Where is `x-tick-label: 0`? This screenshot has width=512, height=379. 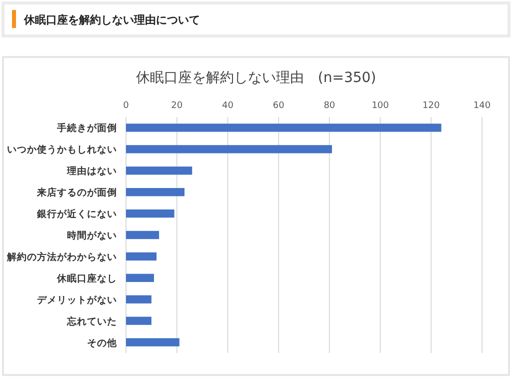
x-tick-label: 0 is located at coordinates (126, 106).